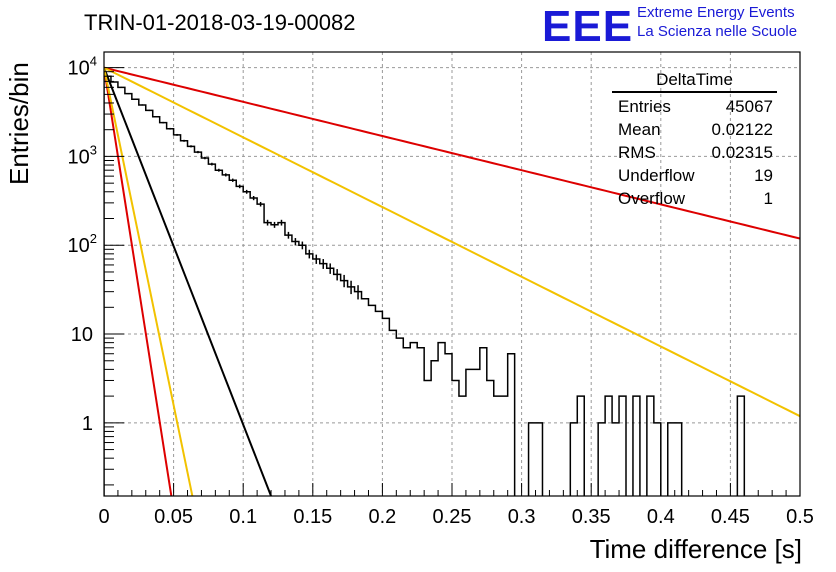  What do you see at coordinates (637, 152) in the screenshot?
I see `stats-label: RMS` at bounding box center [637, 152].